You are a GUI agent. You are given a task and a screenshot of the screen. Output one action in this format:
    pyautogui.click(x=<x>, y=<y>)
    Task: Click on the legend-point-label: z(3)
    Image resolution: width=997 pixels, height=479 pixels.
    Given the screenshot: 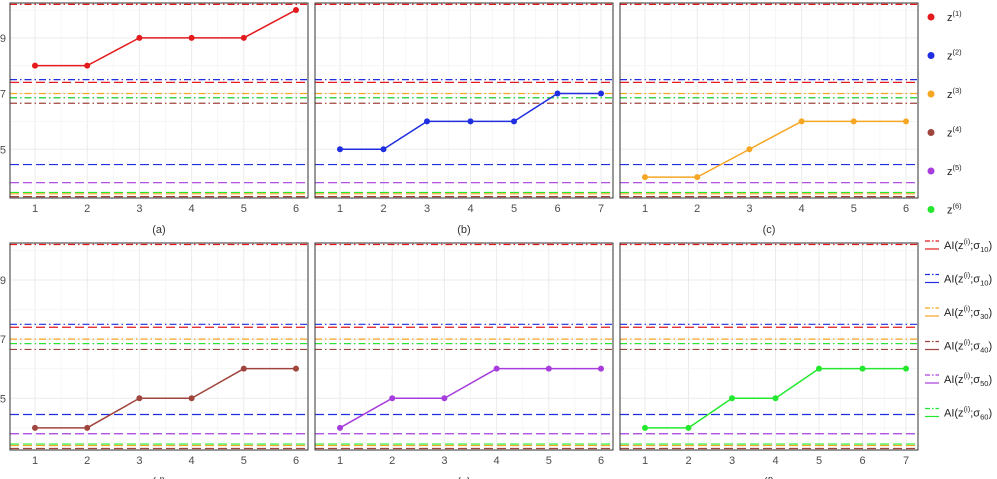 What is the action you would take?
    pyautogui.click(x=954, y=93)
    